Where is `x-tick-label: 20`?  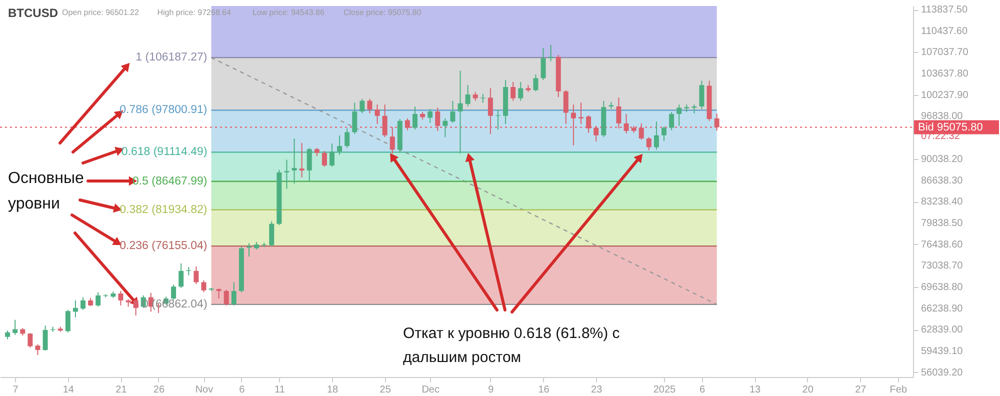 x-tick-label: 20 is located at coordinates (808, 390).